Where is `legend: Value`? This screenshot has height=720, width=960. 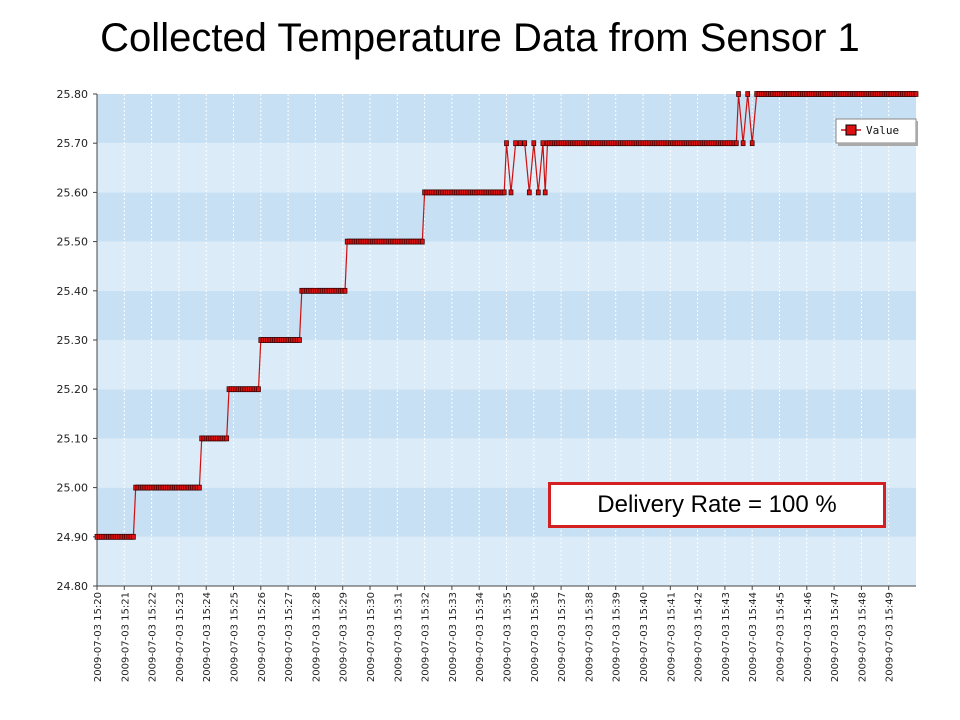
legend: Value is located at coordinates (876, 132).